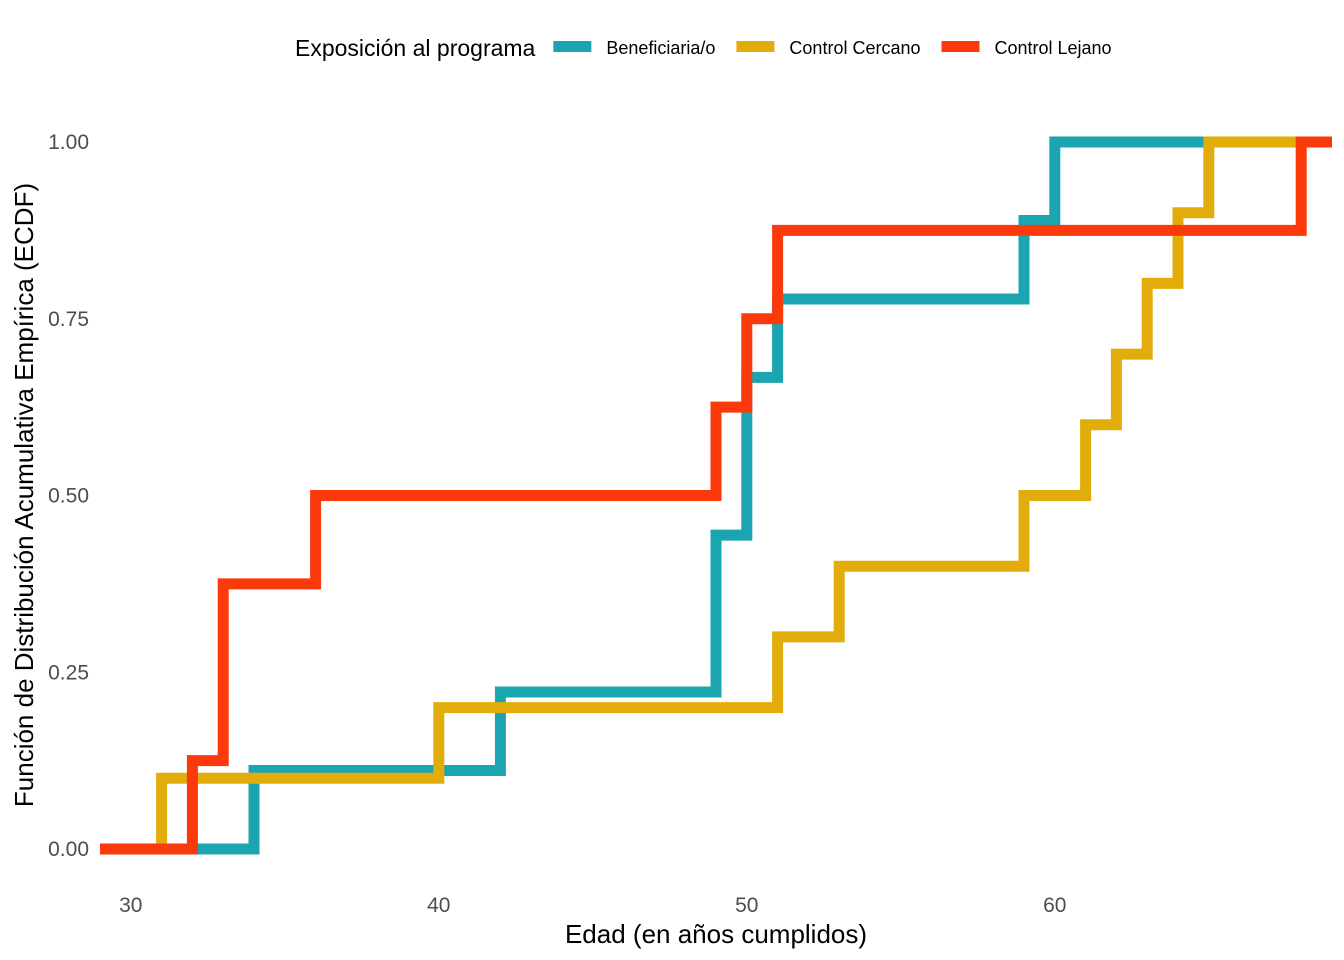  Describe the element at coordinates (854, 48) in the screenshot. I see `legend-label-control-cercano: Control Cercano` at that location.